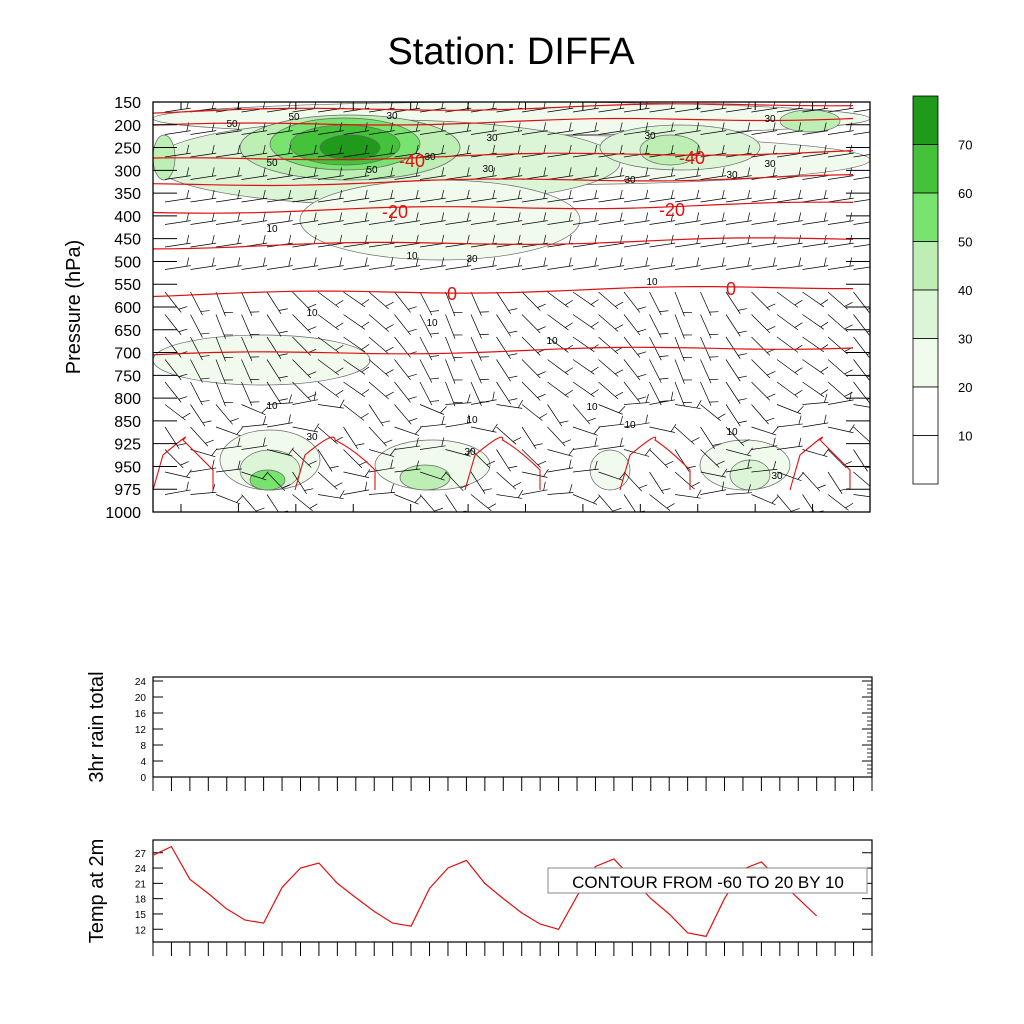 This screenshot has height=1024, width=1024. I want to click on pressure-tick-label: 400, so click(127, 217).